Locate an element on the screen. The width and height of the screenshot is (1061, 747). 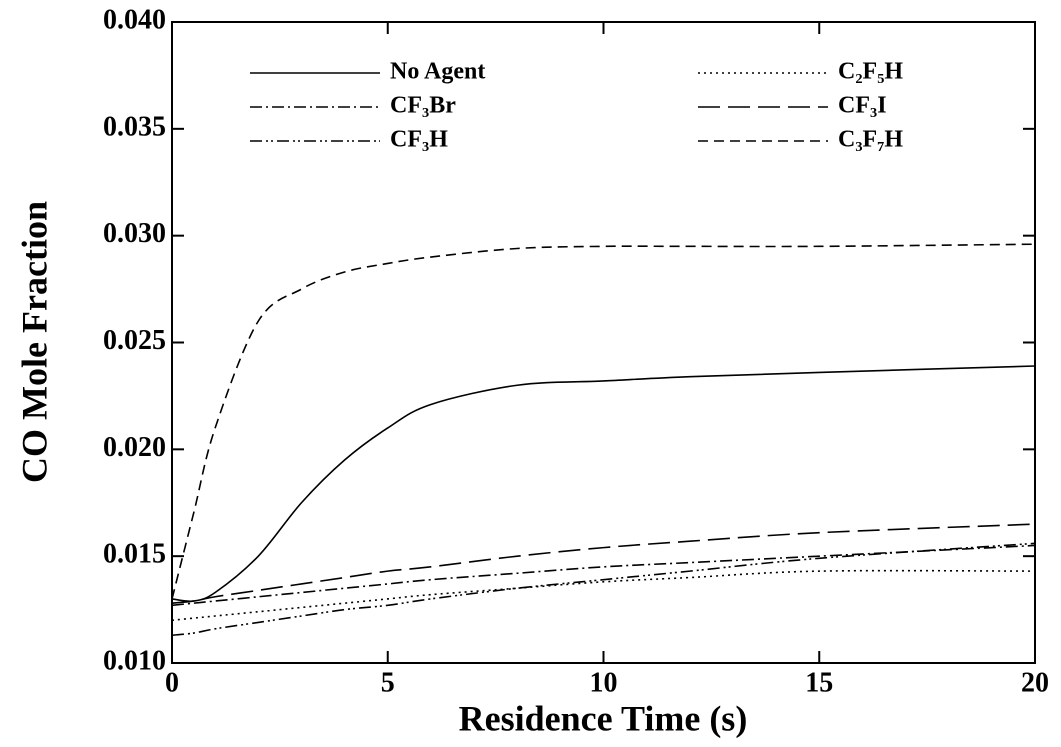
y-axis-label: CO Mole Fraction is located at coordinates (34, 342).